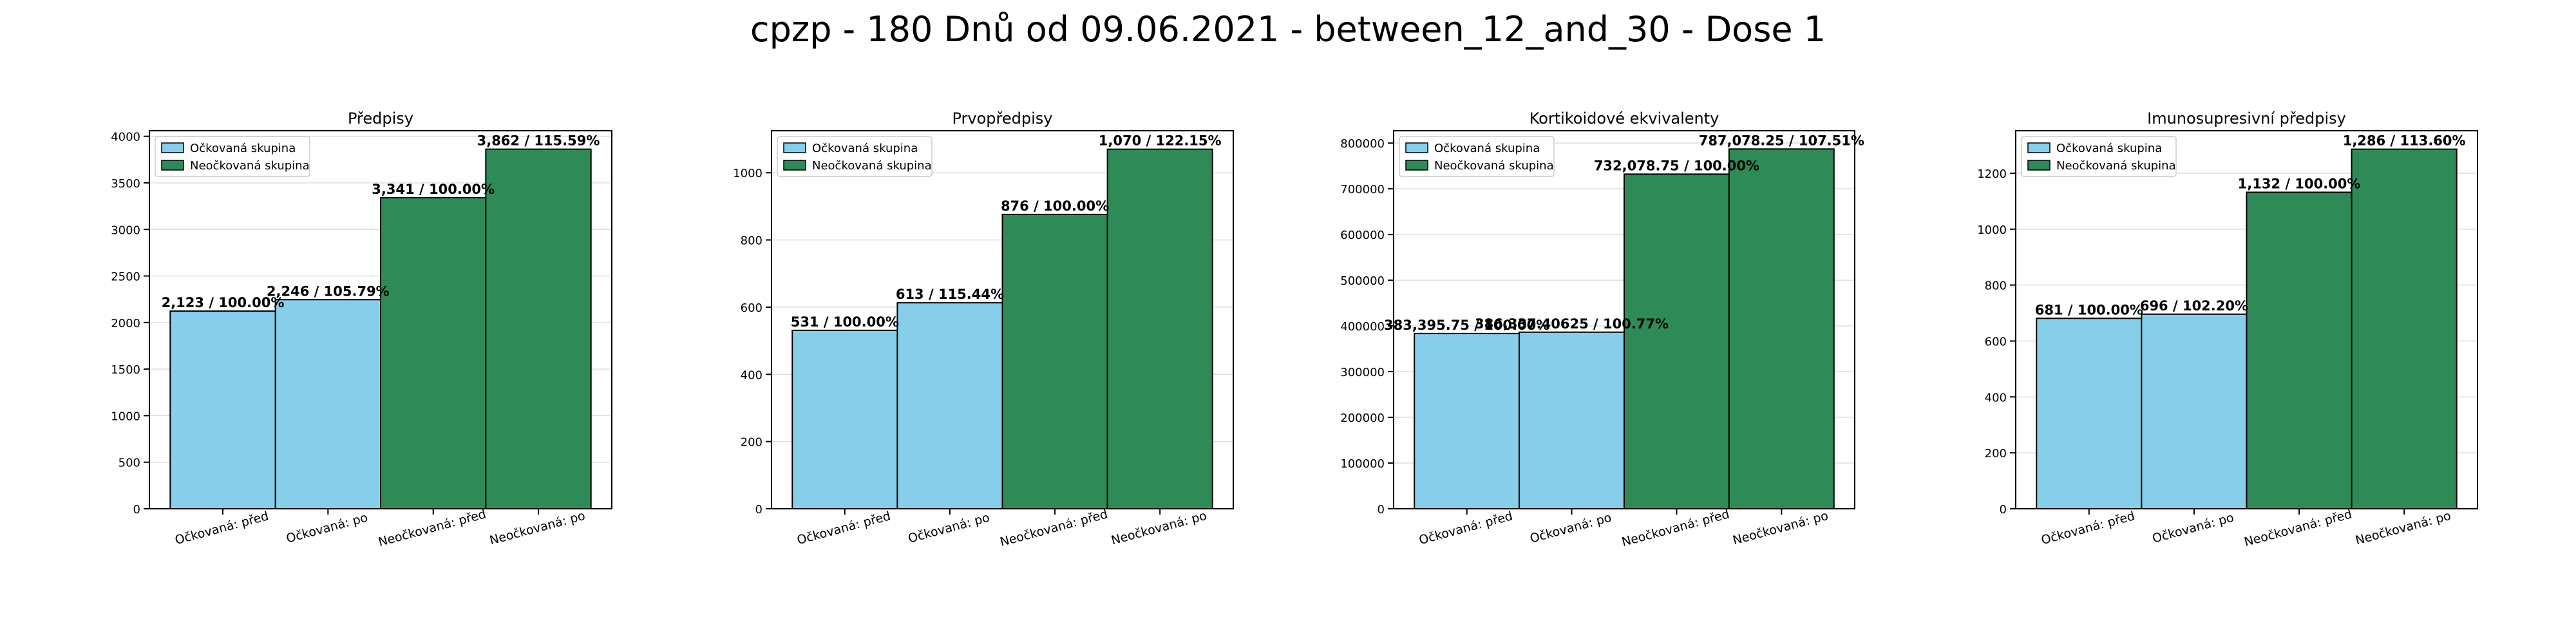 The width and height of the screenshot is (2576, 644). Describe the element at coordinates (125, 277) in the screenshot. I see `y-tick-label: 2500` at that location.